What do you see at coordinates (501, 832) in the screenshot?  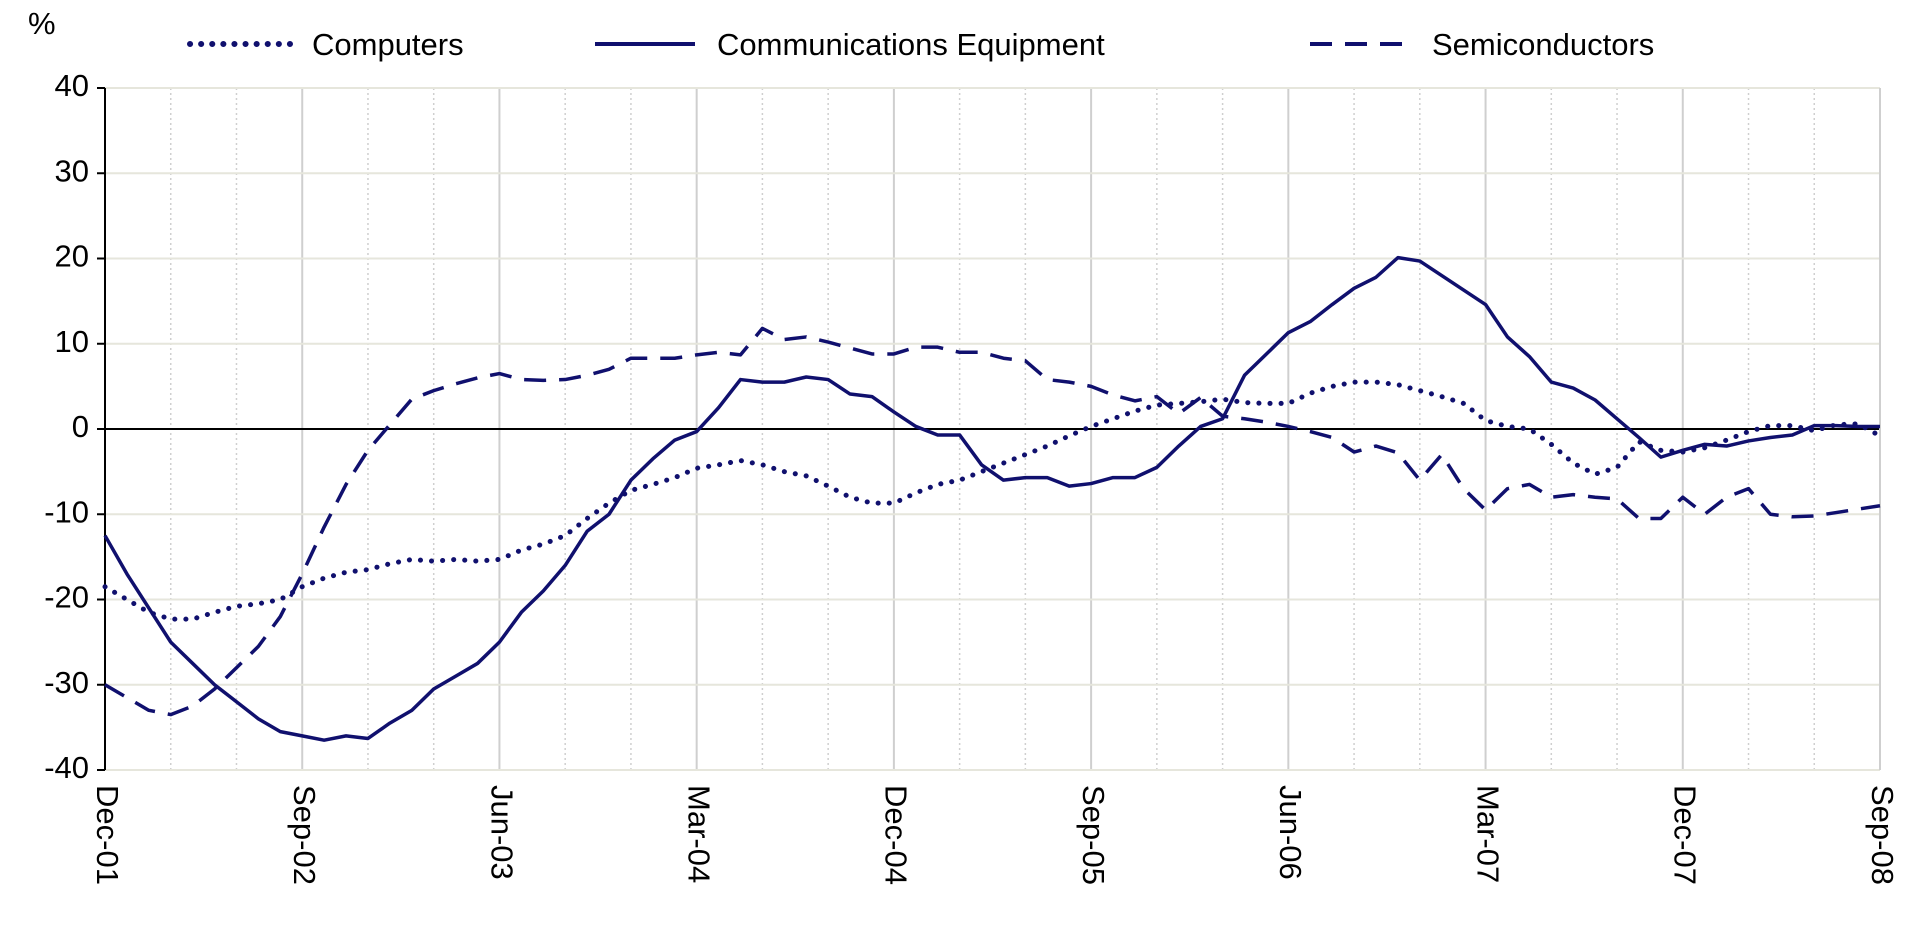 I see `x-tick-label: Jun-03` at bounding box center [501, 832].